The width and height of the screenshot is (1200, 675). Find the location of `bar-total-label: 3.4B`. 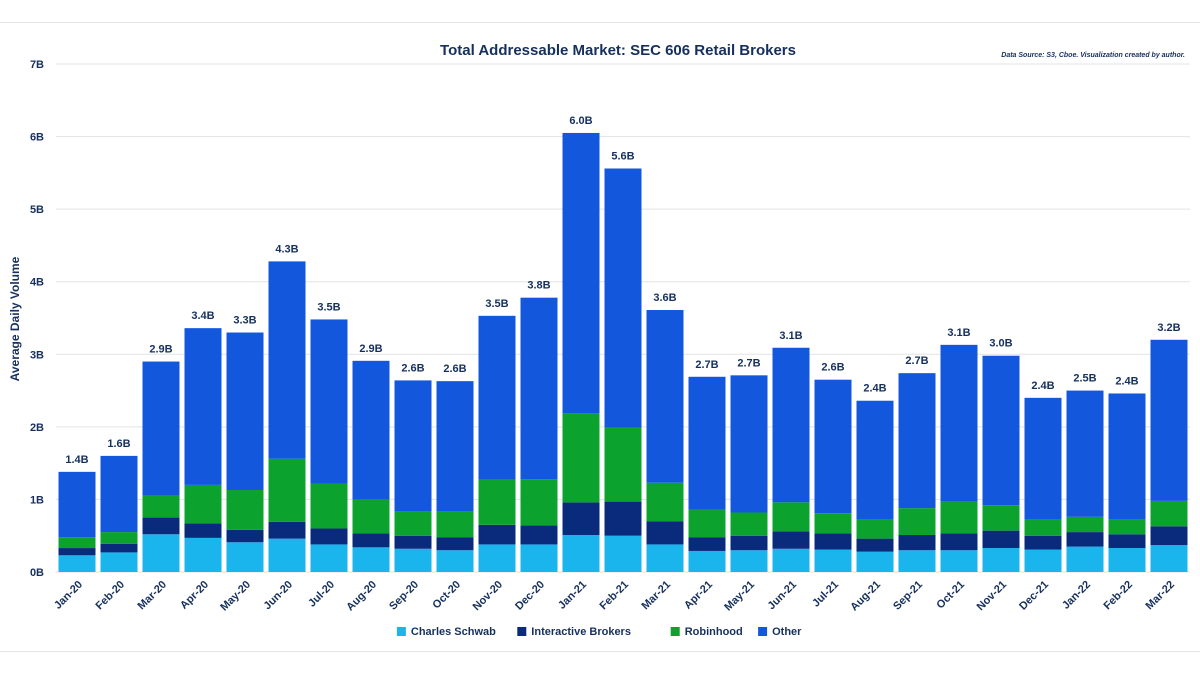

bar-total-label: 3.4B is located at coordinates (202, 316).